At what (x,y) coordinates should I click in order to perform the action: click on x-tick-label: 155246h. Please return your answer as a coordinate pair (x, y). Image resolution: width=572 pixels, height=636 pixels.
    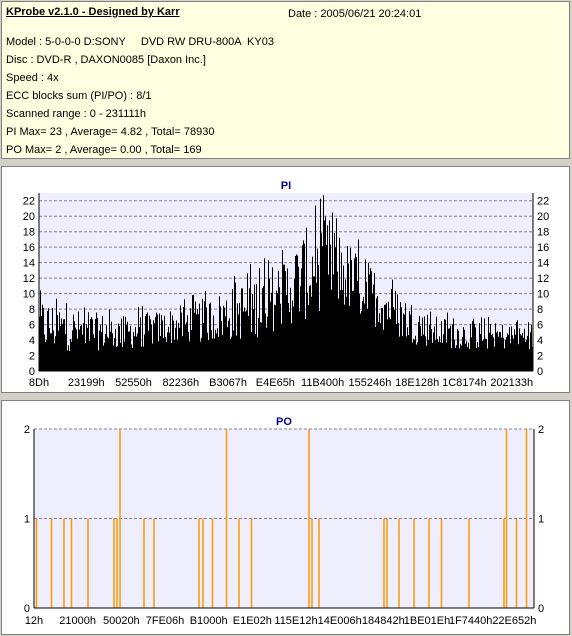
    Looking at the image, I should click on (369, 383).